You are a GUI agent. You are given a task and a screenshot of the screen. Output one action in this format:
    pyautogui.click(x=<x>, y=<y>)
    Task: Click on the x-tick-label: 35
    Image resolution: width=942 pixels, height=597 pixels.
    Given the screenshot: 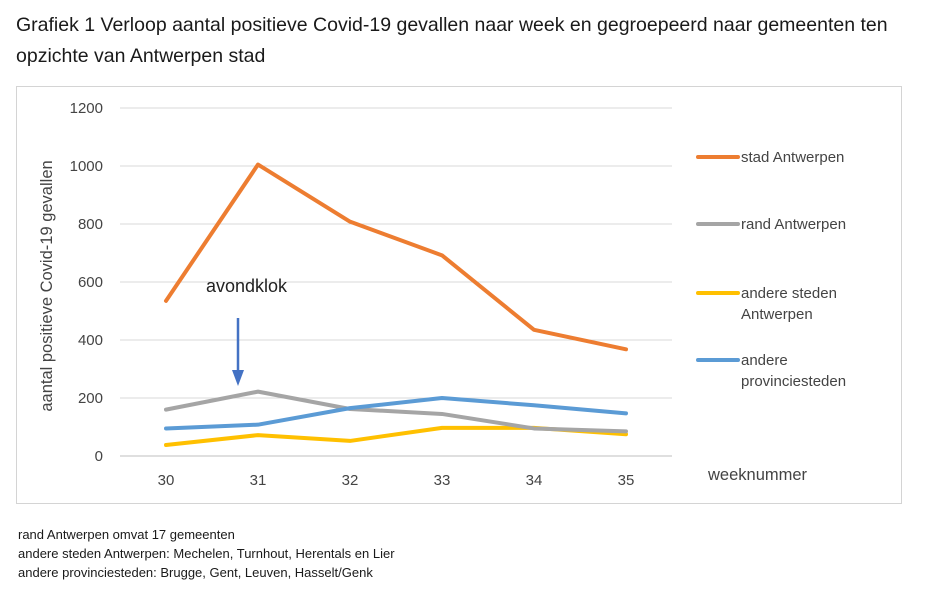 What is the action you would take?
    pyautogui.click(x=626, y=480)
    